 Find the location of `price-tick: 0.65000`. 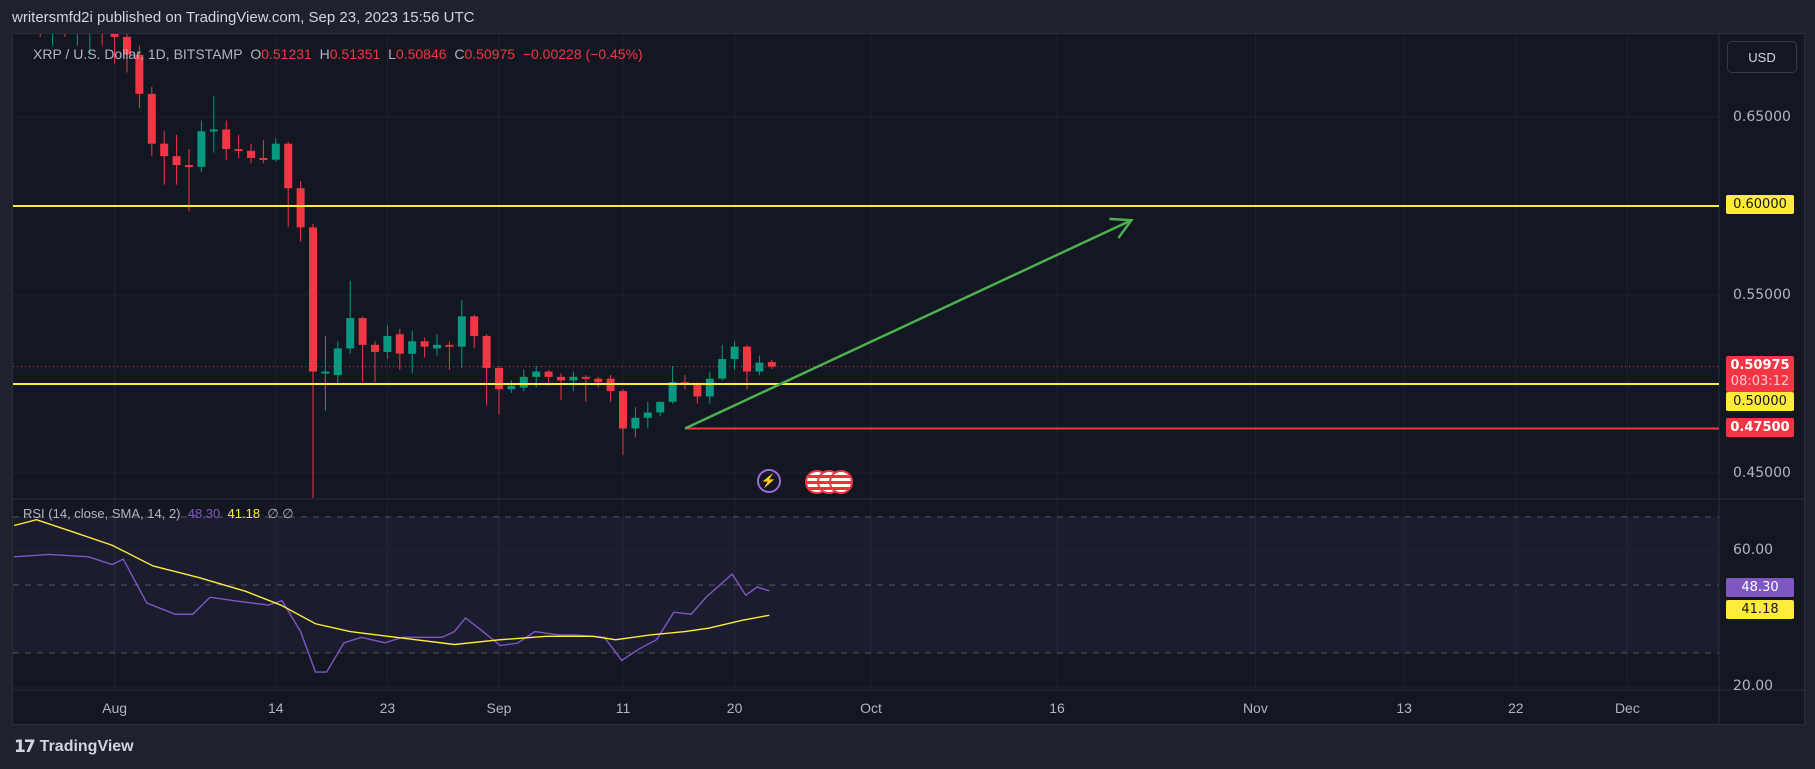

price-tick: 0.65000 is located at coordinates (1762, 117).